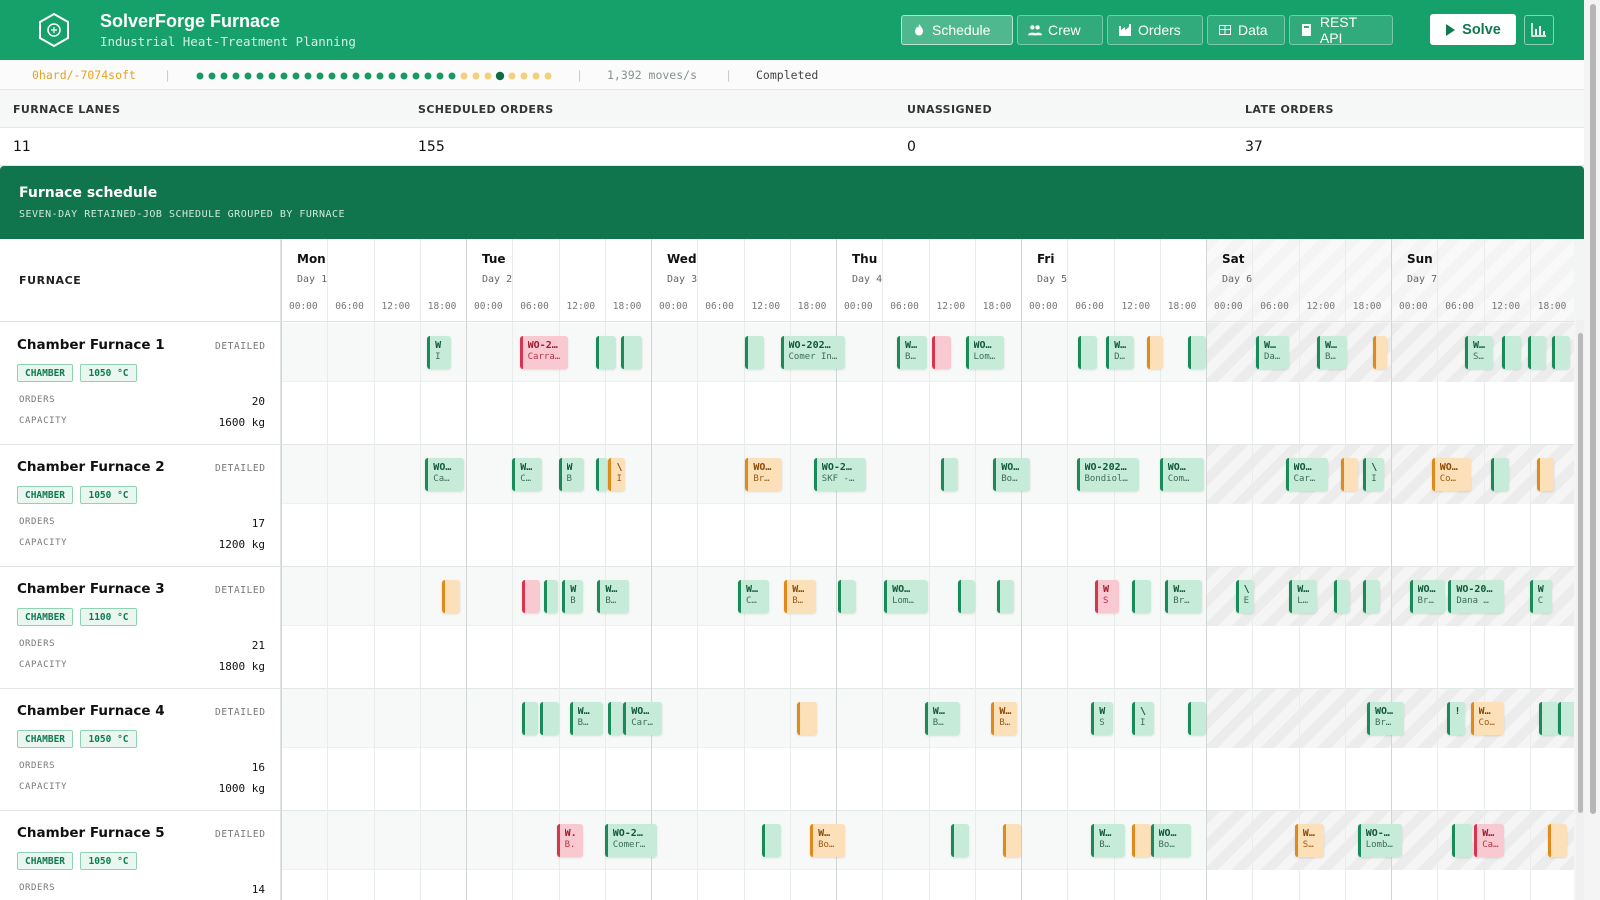  Describe the element at coordinates (258, 401) in the screenshot. I see `orders-value: 20` at that location.